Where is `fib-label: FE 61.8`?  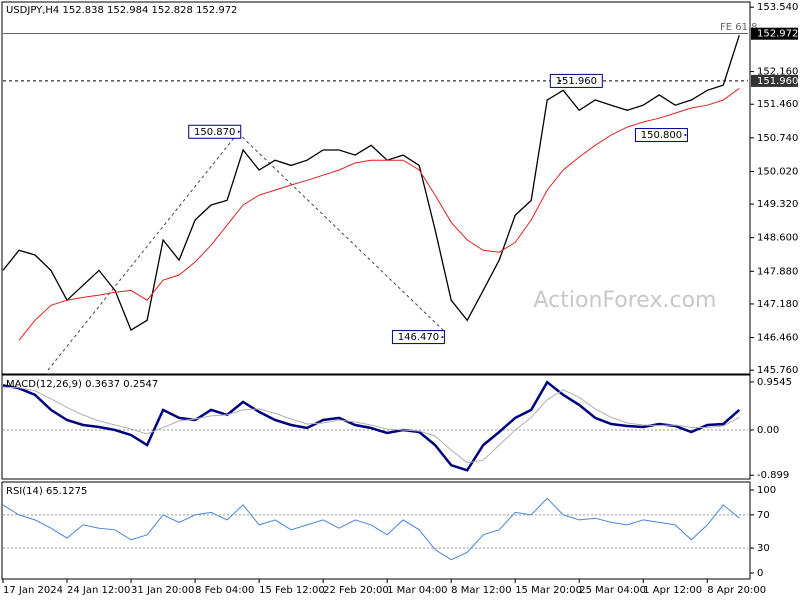
fib-label: FE 61.8 is located at coordinates (739, 27).